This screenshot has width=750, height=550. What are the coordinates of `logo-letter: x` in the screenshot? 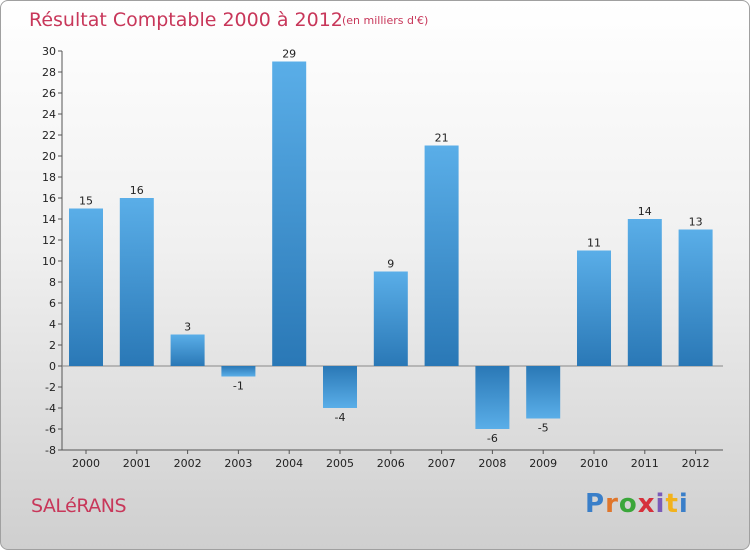 It's located at (646, 504).